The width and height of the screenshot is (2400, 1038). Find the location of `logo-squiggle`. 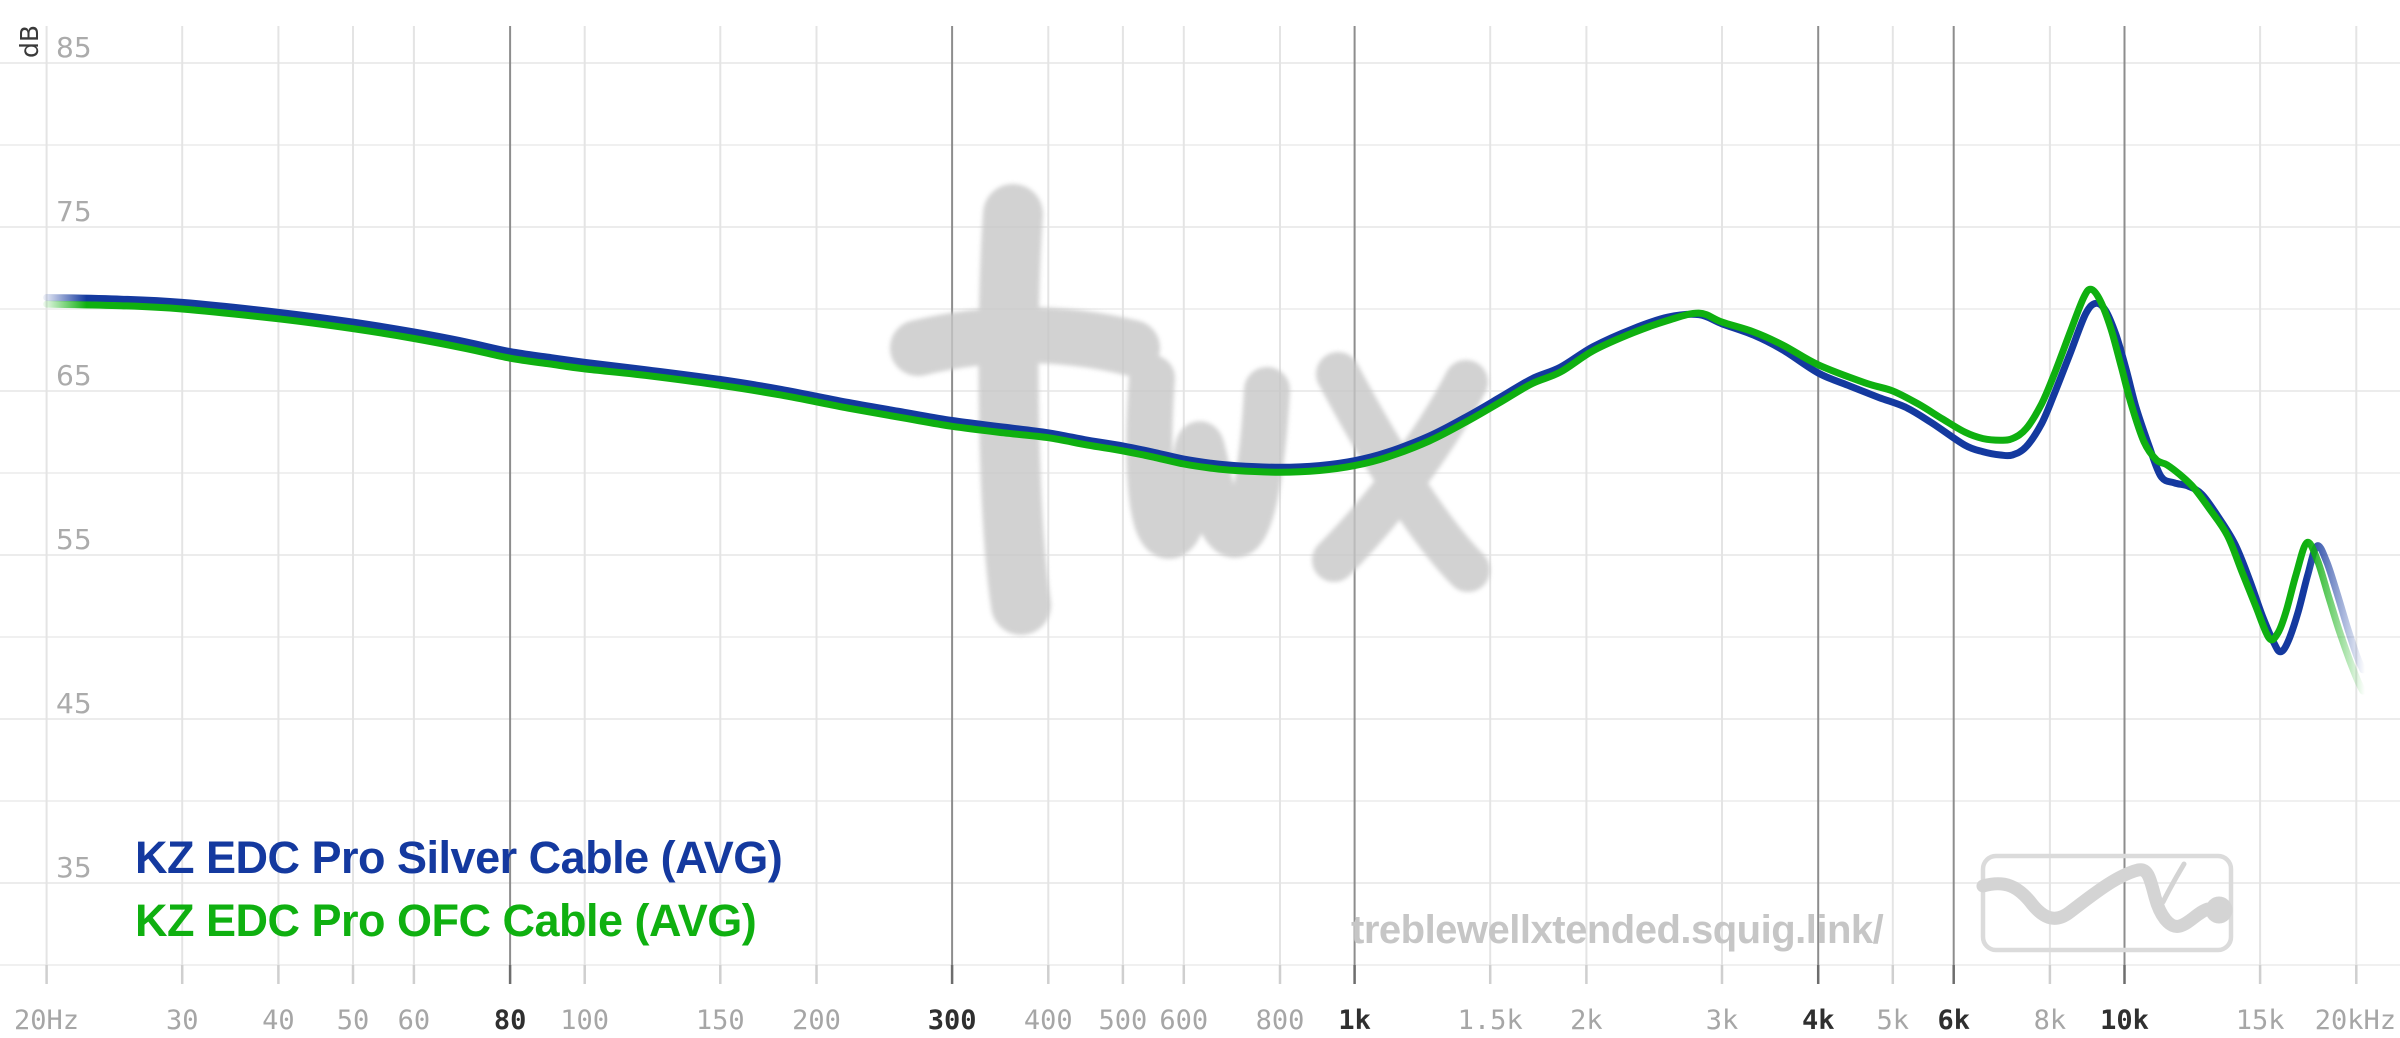

logo-squiggle is located at coordinates (2095, 898).